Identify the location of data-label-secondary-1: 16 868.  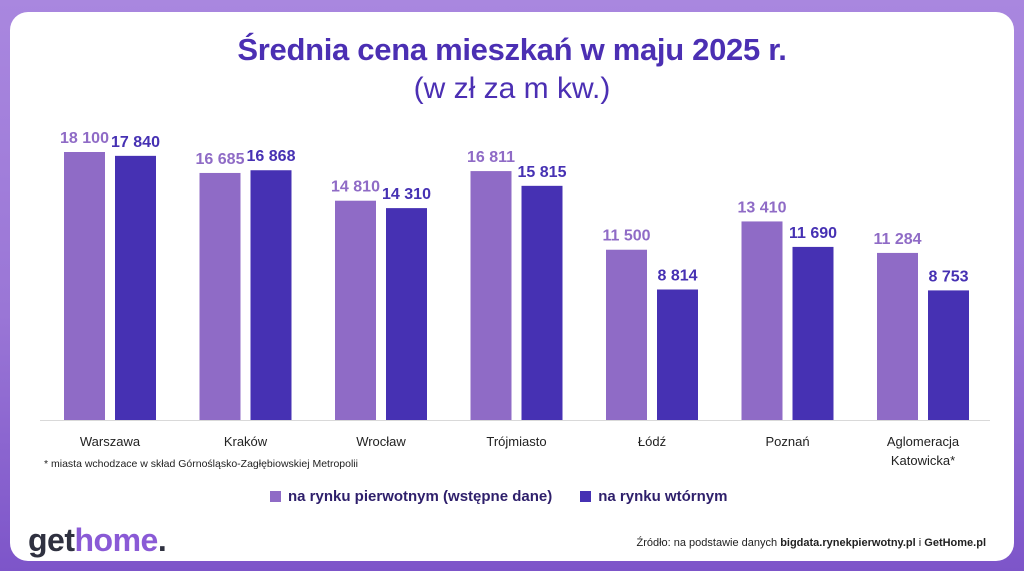
(271, 156).